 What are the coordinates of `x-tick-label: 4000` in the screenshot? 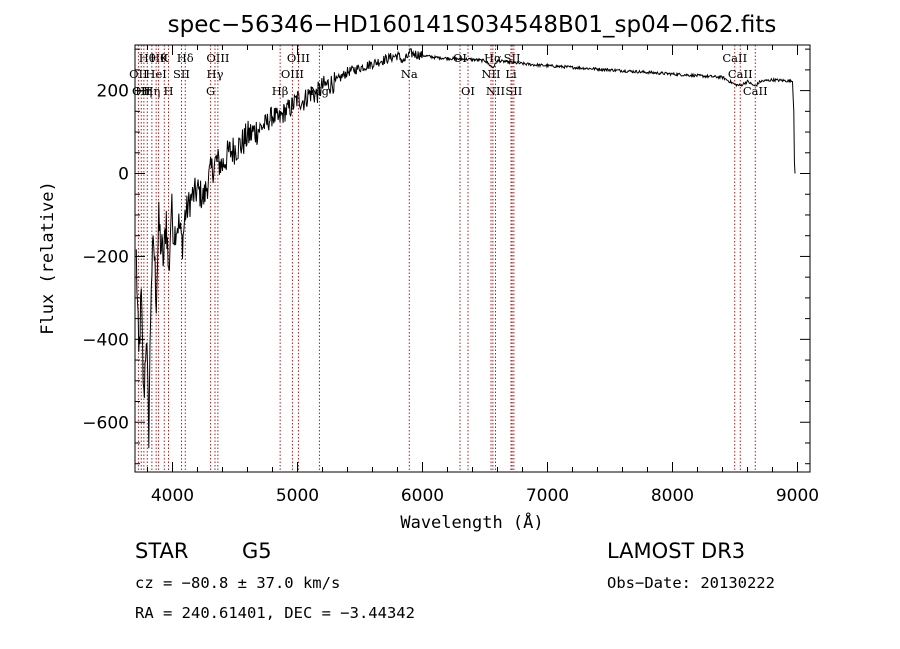 It's located at (172, 496).